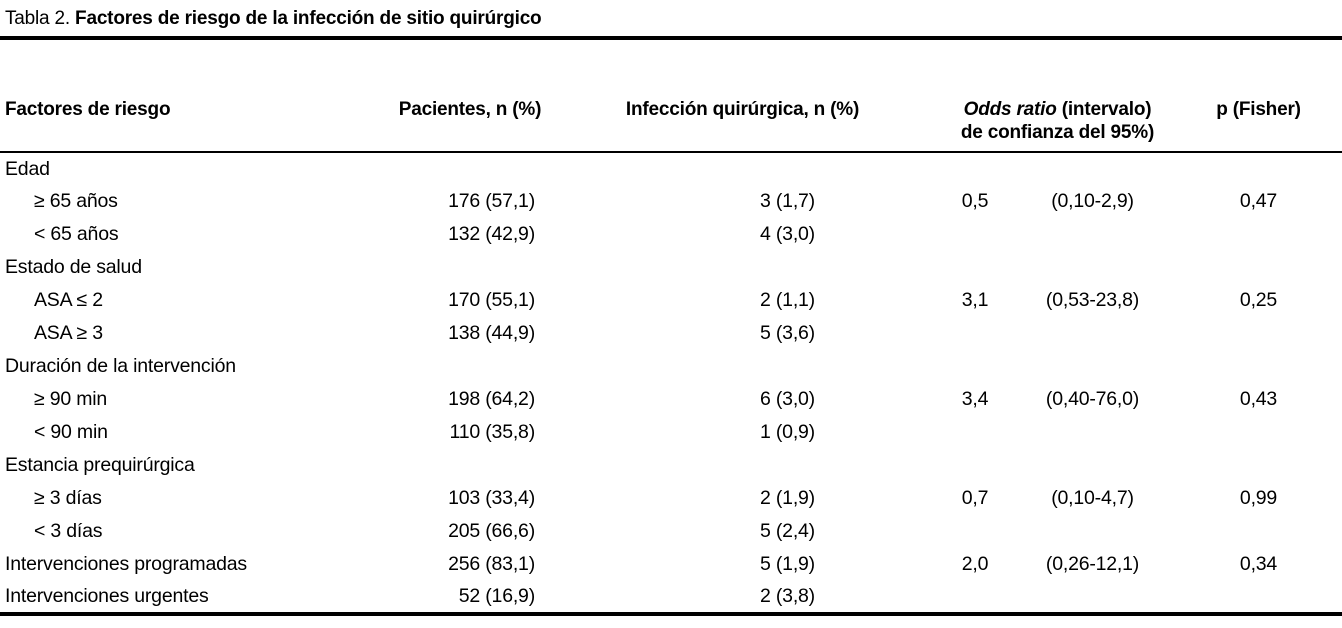  What do you see at coordinates (71, 399) in the screenshot?
I see `cell-factor: ≥ 90 min` at bounding box center [71, 399].